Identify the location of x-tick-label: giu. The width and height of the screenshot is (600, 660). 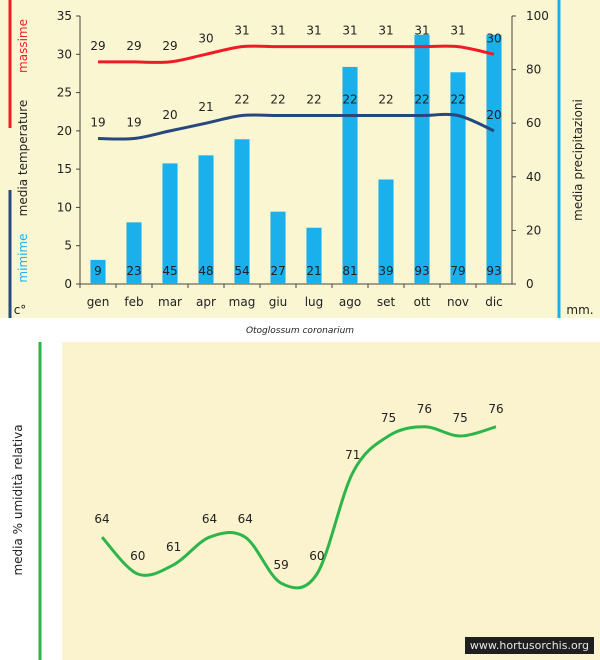
(278, 302).